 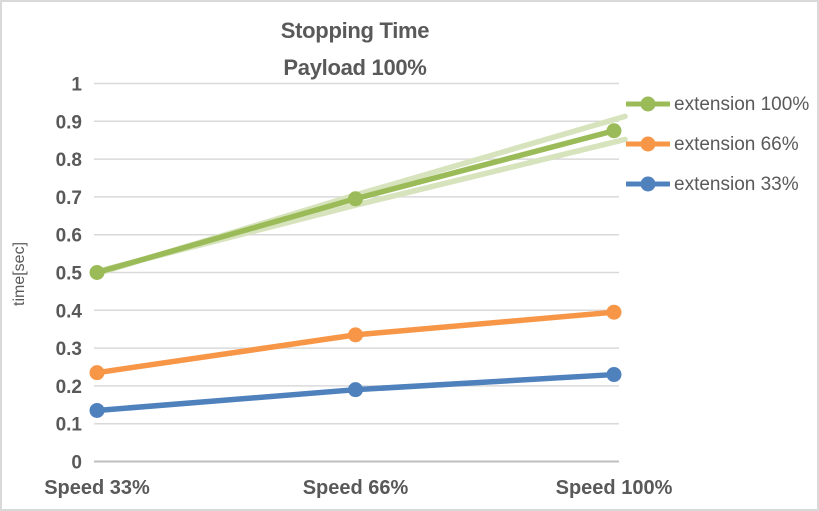 I want to click on y-axis-title: time[sec], so click(x=19, y=274).